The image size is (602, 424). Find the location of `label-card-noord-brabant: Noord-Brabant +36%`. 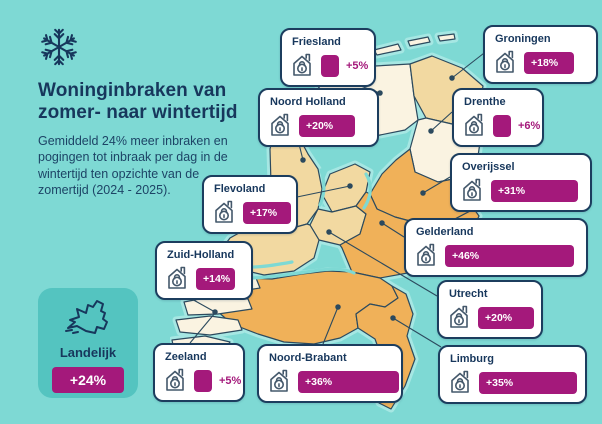

label-card-noord-brabant: Noord-Brabant +36% is located at coordinates (330, 373).